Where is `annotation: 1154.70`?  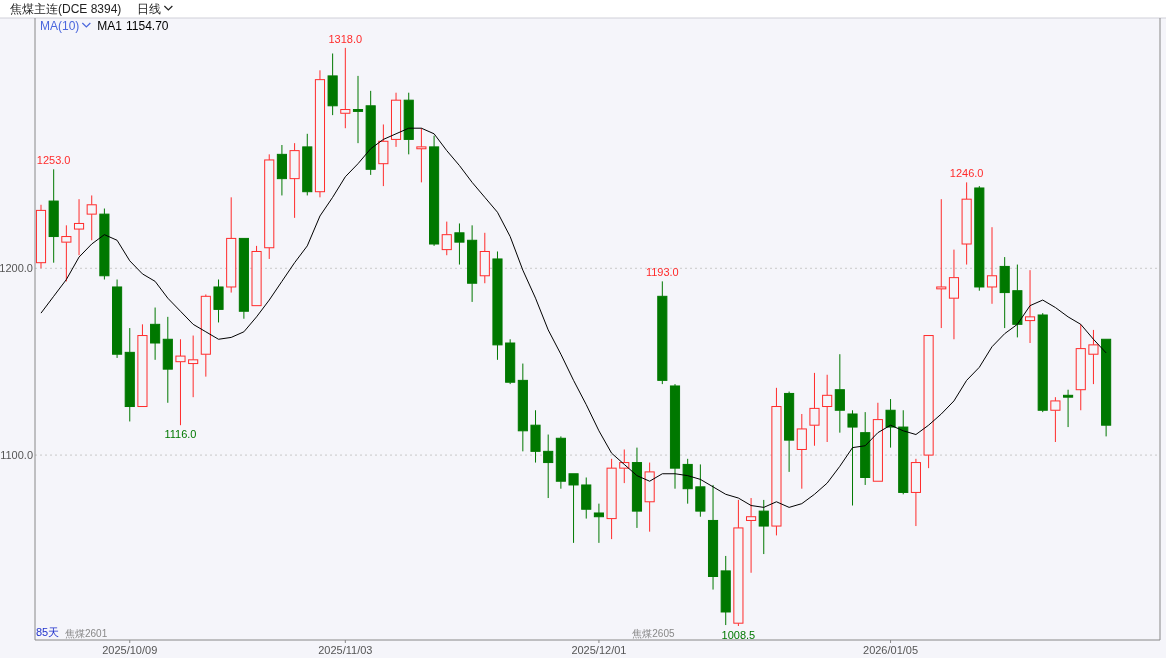
annotation: 1154.70 is located at coordinates (147, 26).